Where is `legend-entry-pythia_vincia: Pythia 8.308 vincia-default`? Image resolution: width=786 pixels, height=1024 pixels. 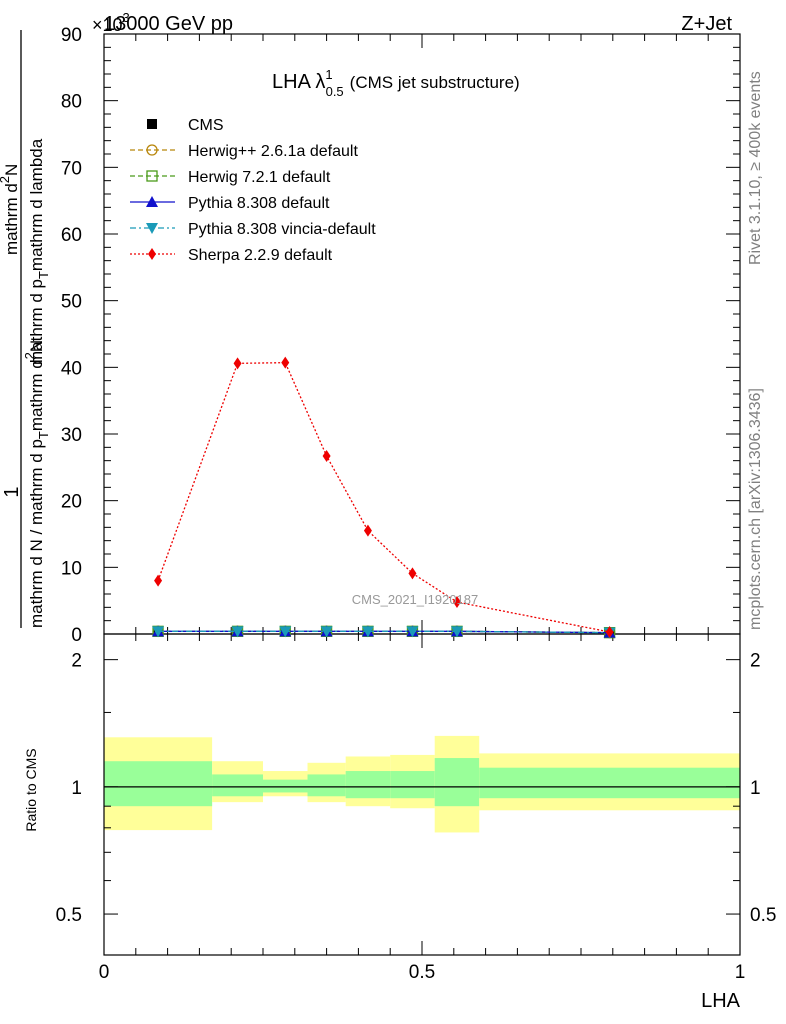
legend-entry-pythia_vincia: Pythia 8.308 vincia-default is located at coordinates (253, 229).